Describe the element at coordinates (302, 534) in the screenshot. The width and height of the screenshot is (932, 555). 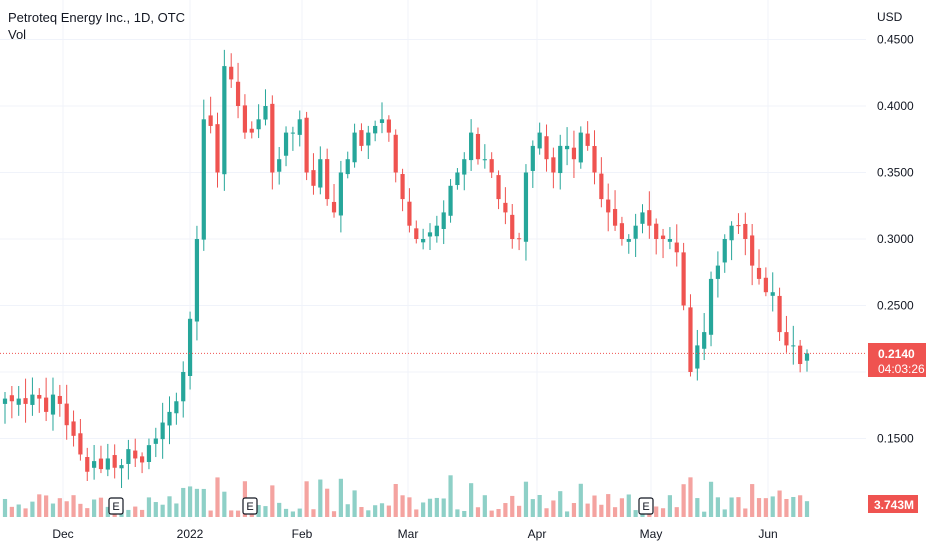
I see `time-tick-label: Feb` at that location.